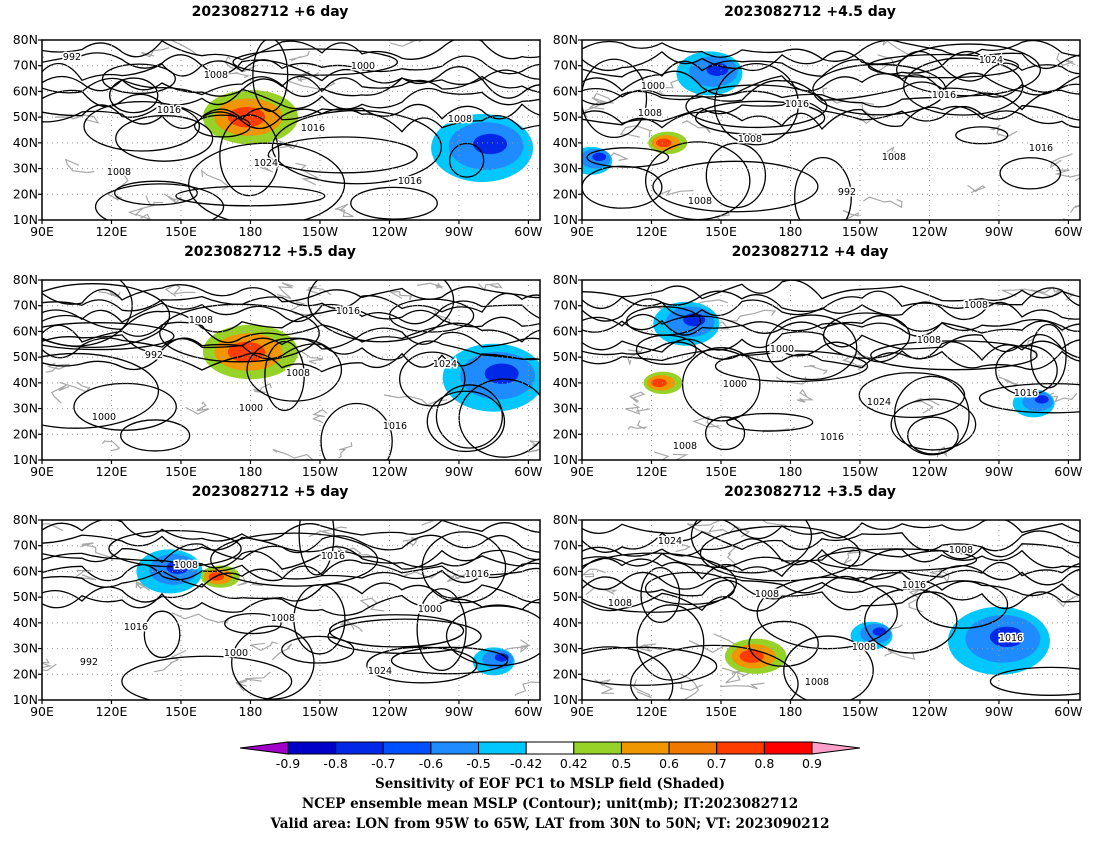 This screenshot has width=1100, height=850. What do you see at coordinates (431, 763) in the screenshot?
I see `colorbar-label: -0.6` at bounding box center [431, 763].